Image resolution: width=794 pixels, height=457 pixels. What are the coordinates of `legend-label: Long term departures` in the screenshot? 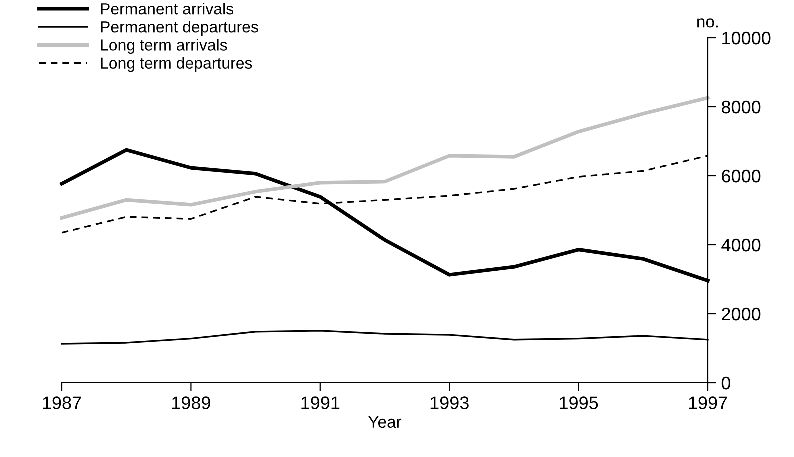 It's located at (176, 64).